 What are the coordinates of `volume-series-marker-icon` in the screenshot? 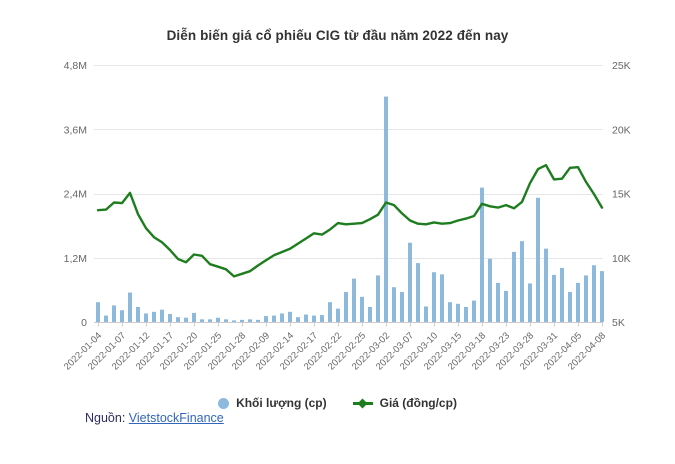 It's located at (224, 403).